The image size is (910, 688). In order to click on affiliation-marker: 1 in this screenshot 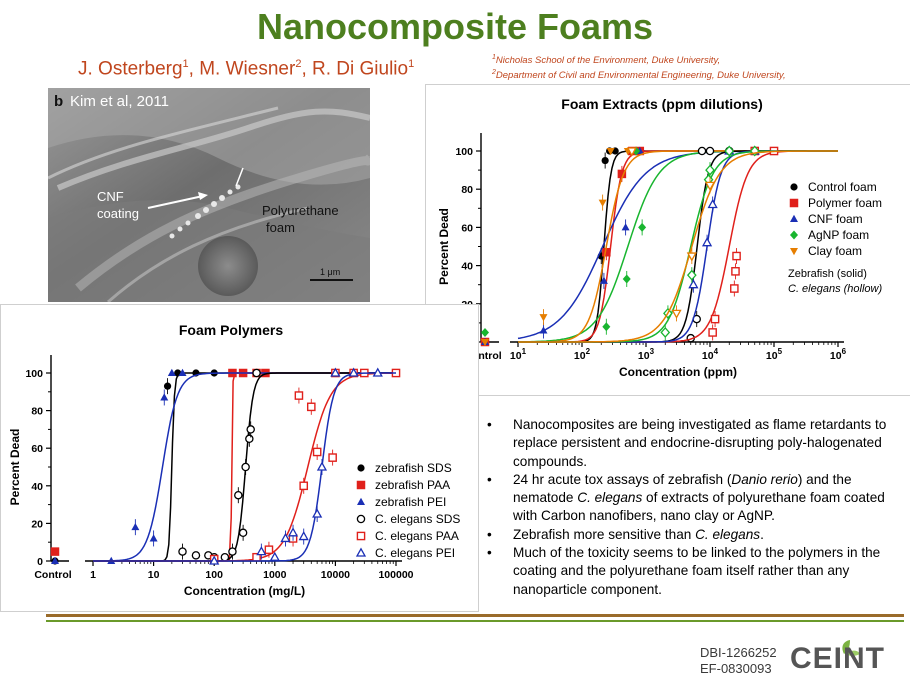, I will do `click(494, 57)`.